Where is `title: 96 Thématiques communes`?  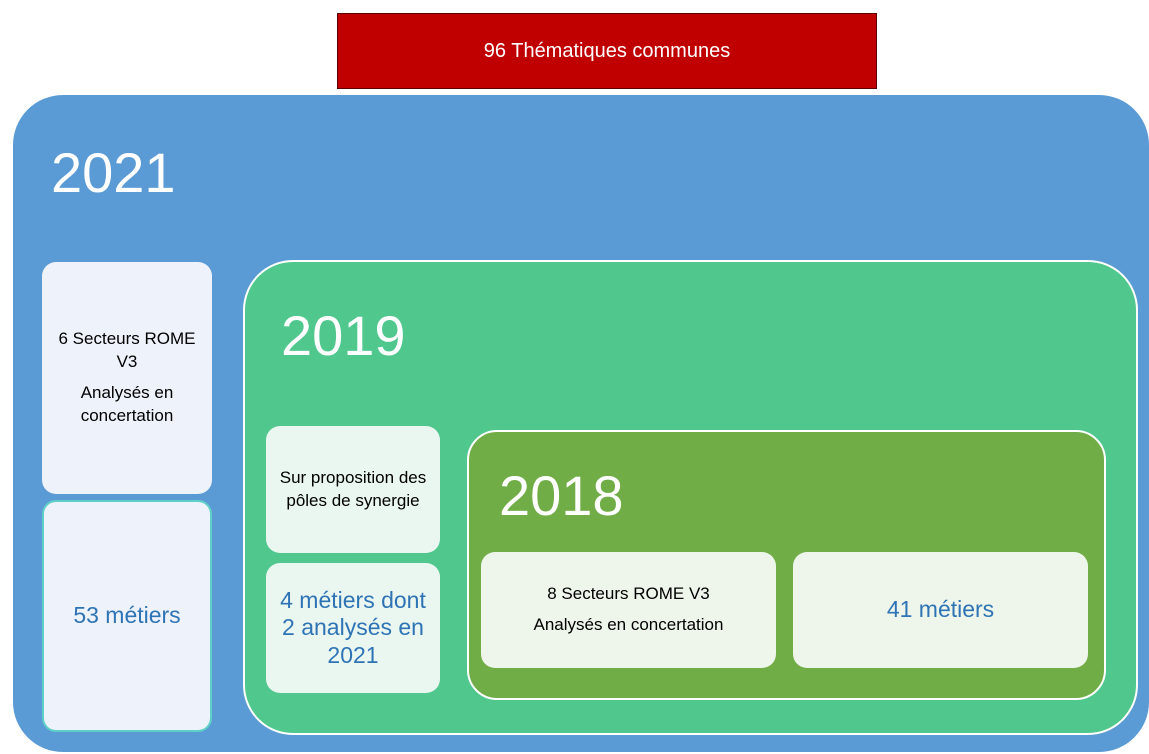 title: 96 Thématiques communes is located at coordinates (607, 50).